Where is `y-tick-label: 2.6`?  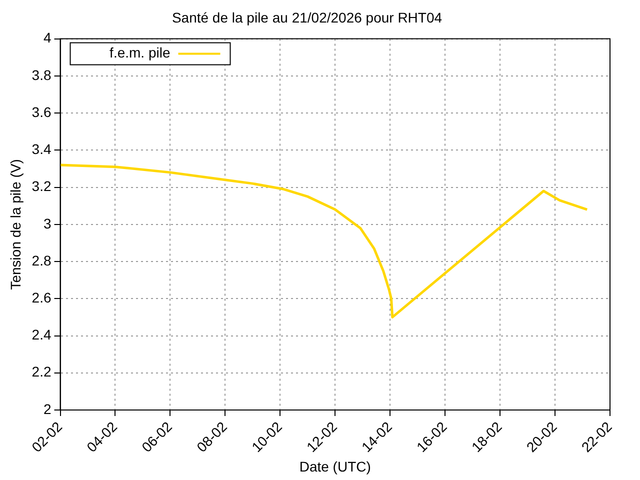 y-tick-label: 2.6 is located at coordinates (42, 298).